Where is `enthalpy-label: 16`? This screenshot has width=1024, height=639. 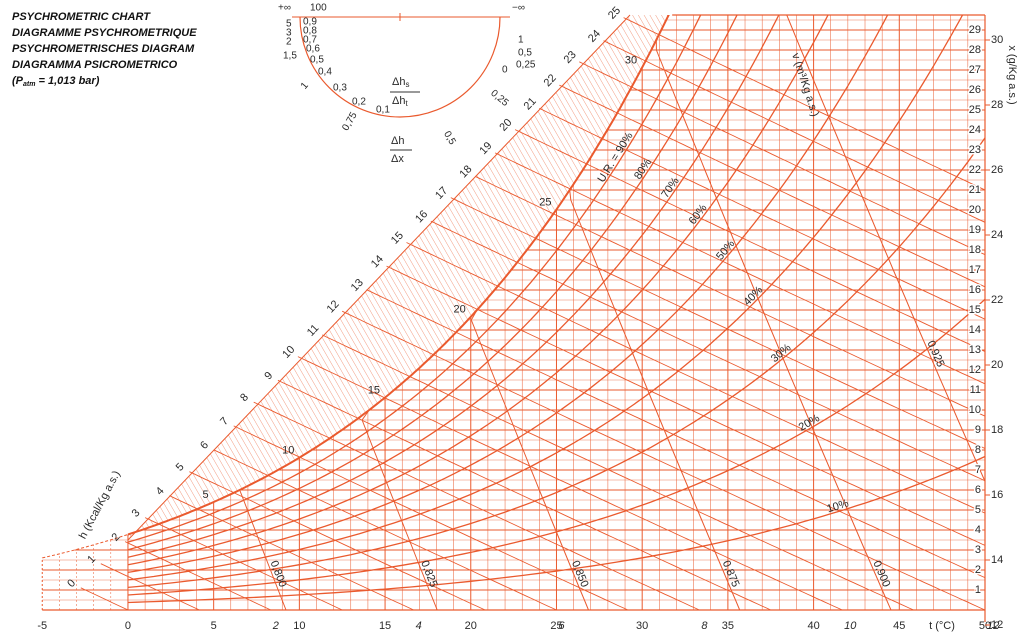
enthalpy-label: 16 is located at coordinates (421, 216).